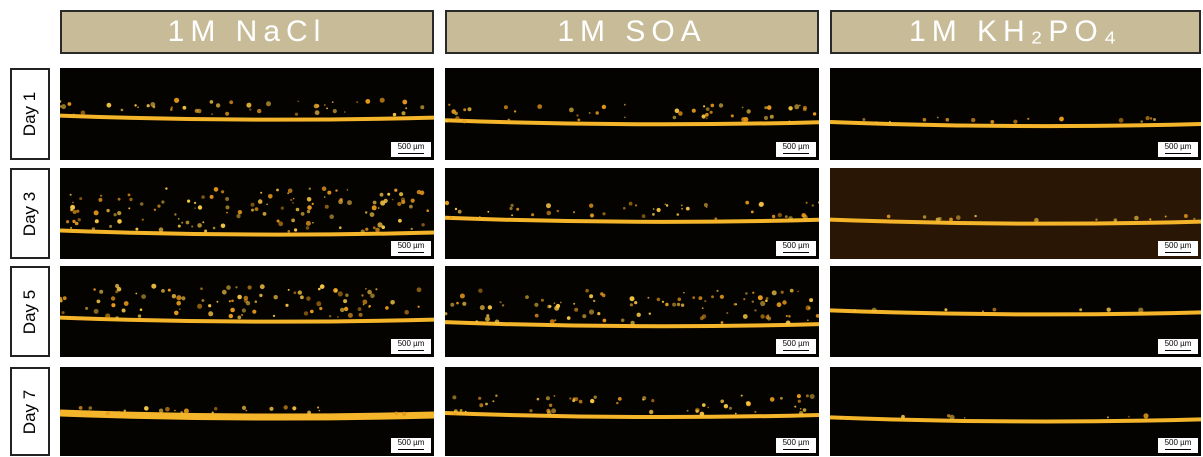  What do you see at coordinates (632, 114) in the screenshot?
I see `micrograph: 500 µm` at bounding box center [632, 114].